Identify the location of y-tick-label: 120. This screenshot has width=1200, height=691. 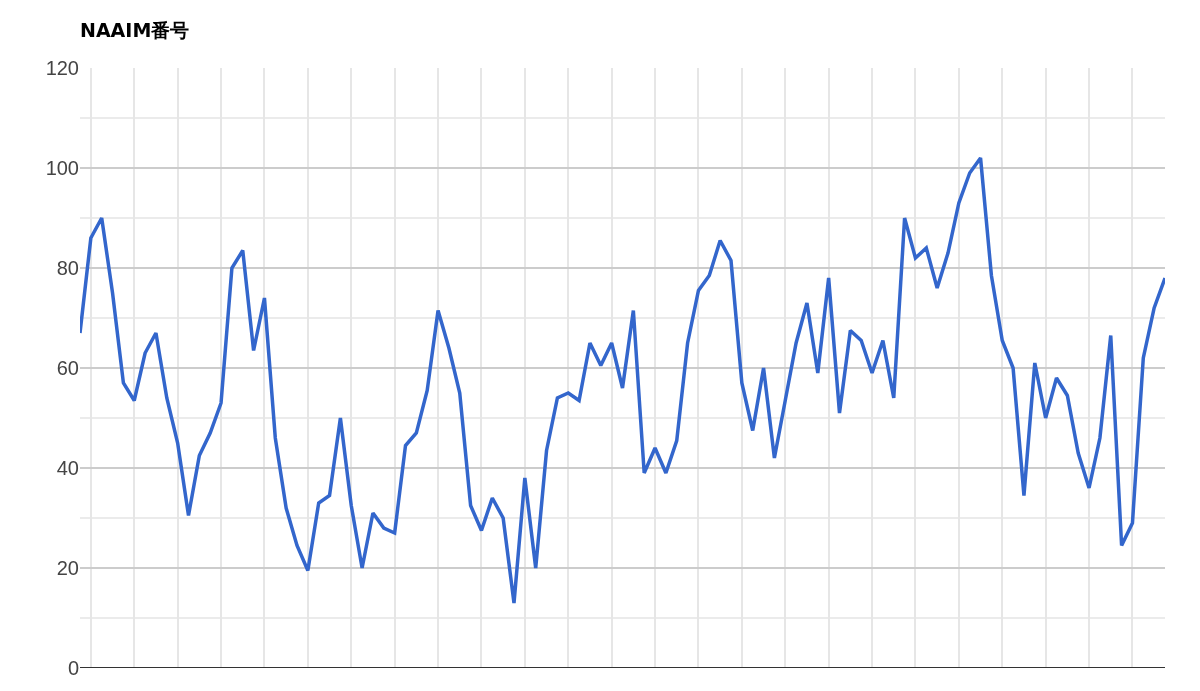
(62, 68).